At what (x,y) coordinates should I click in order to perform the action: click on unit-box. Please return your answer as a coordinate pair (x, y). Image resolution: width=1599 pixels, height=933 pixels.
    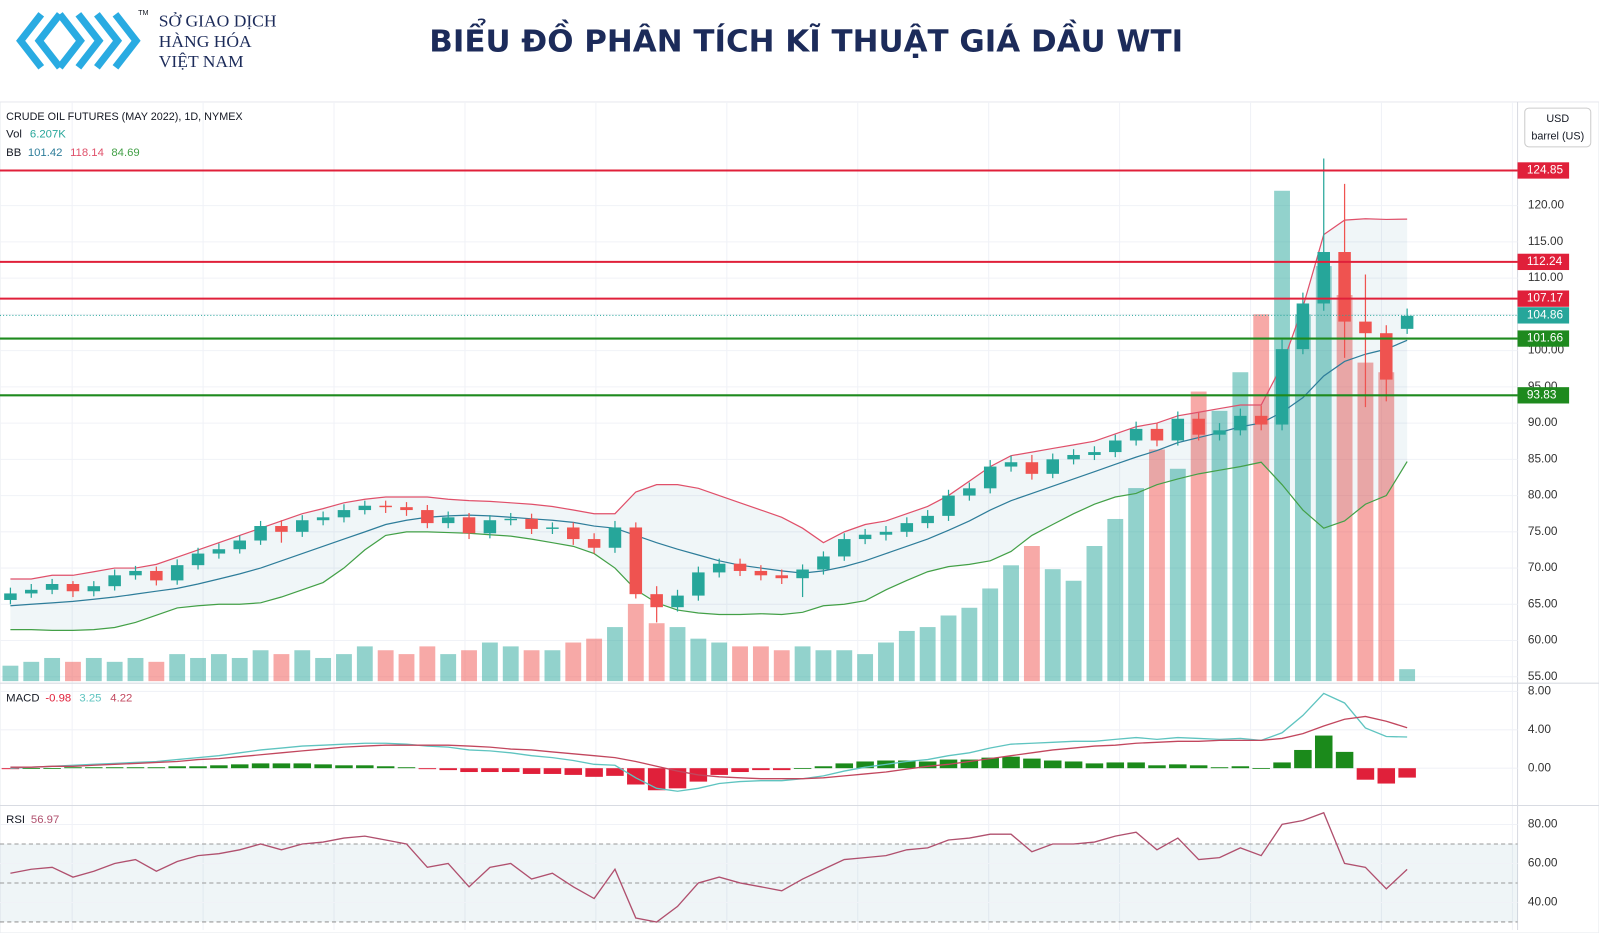
    Looking at the image, I should click on (1558, 127).